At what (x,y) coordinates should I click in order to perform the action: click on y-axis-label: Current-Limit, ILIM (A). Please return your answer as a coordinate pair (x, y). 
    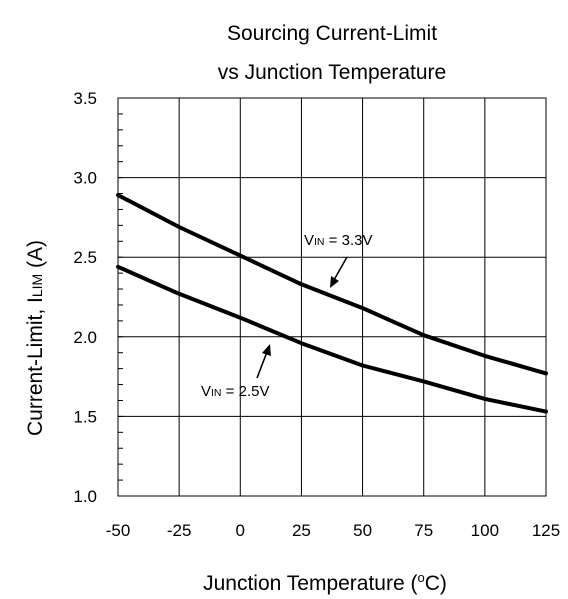
    Looking at the image, I should click on (35, 338).